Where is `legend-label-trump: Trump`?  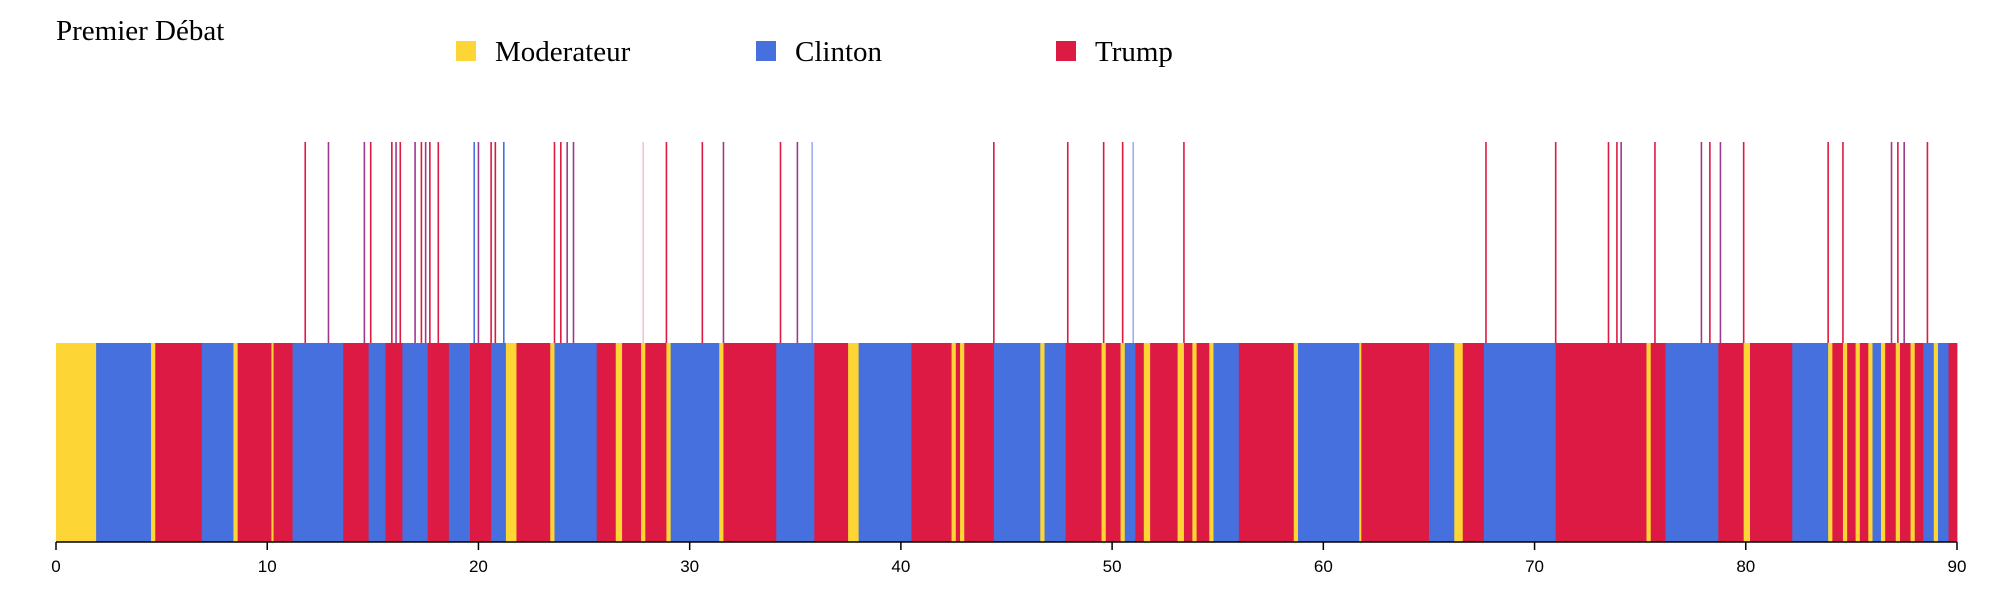
legend-label-trump: Trump is located at coordinates (1134, 52).